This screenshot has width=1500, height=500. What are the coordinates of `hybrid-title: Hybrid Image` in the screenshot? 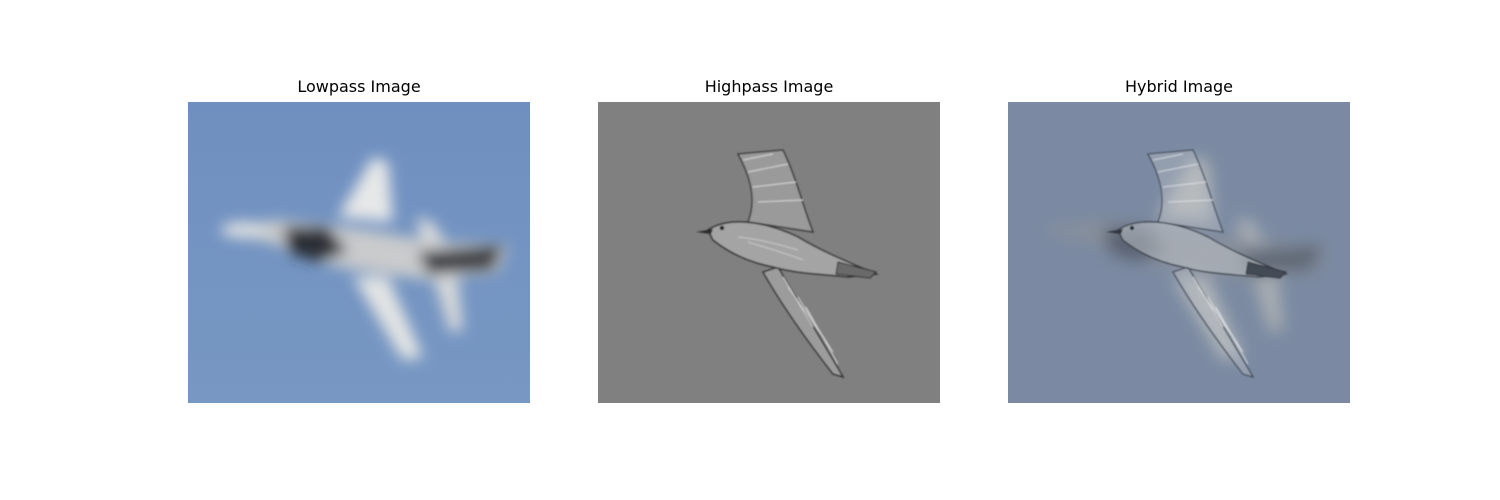 It's located at (1179, 86).